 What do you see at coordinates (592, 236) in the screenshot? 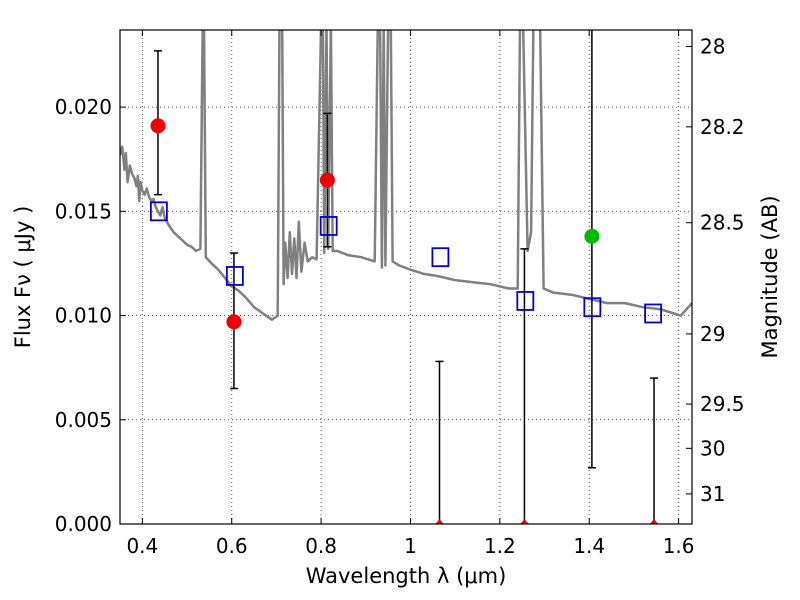
I see `detection-point` at bounding box center [592, 236].